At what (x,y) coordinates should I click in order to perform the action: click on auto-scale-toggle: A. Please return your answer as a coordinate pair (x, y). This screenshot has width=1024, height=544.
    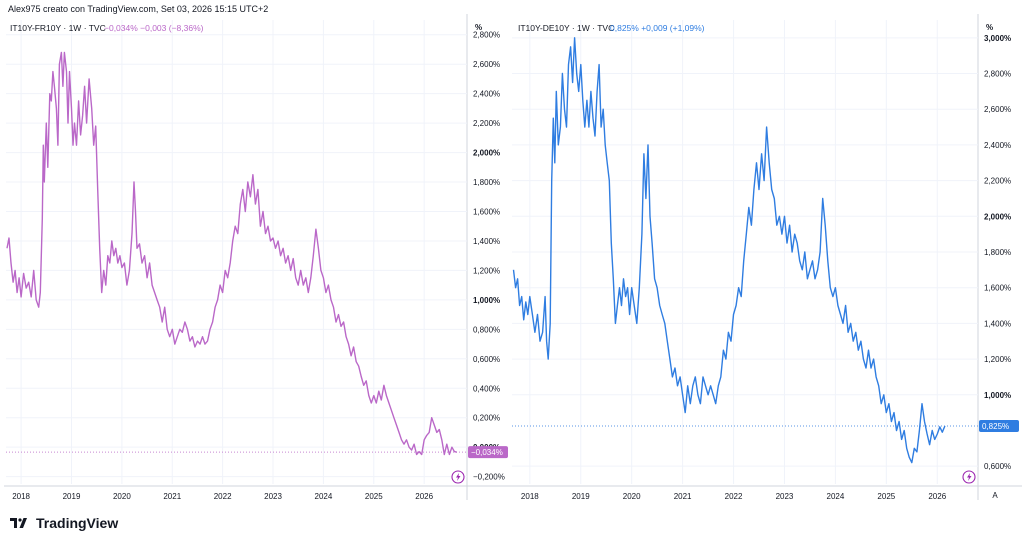
    Looking at the image, I should click on (995, 495).